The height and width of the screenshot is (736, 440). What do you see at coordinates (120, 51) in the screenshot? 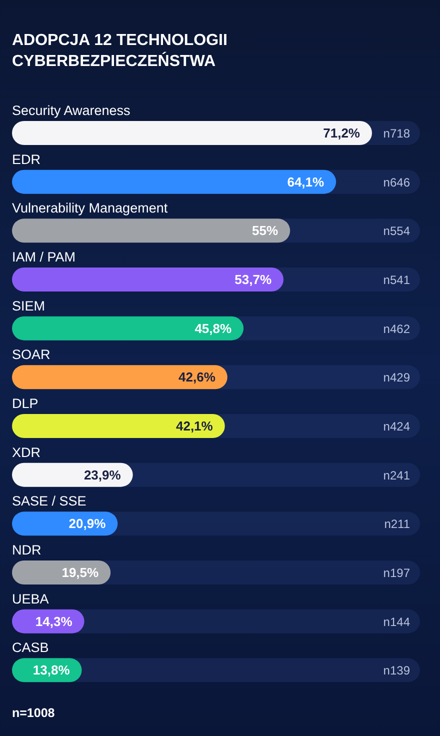
I see `chart-title: ADOPCJA 12 TECHNOLOGII CYBERBEZPIECZEŃSTWA` at bounding box center [120, 51].